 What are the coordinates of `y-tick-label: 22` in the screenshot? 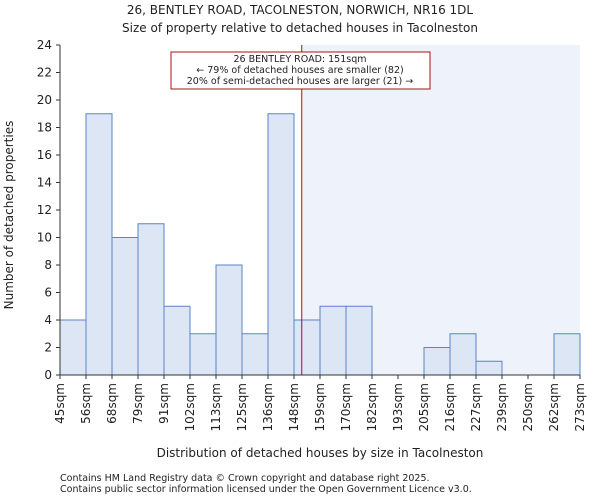 It's located at (44, 73).